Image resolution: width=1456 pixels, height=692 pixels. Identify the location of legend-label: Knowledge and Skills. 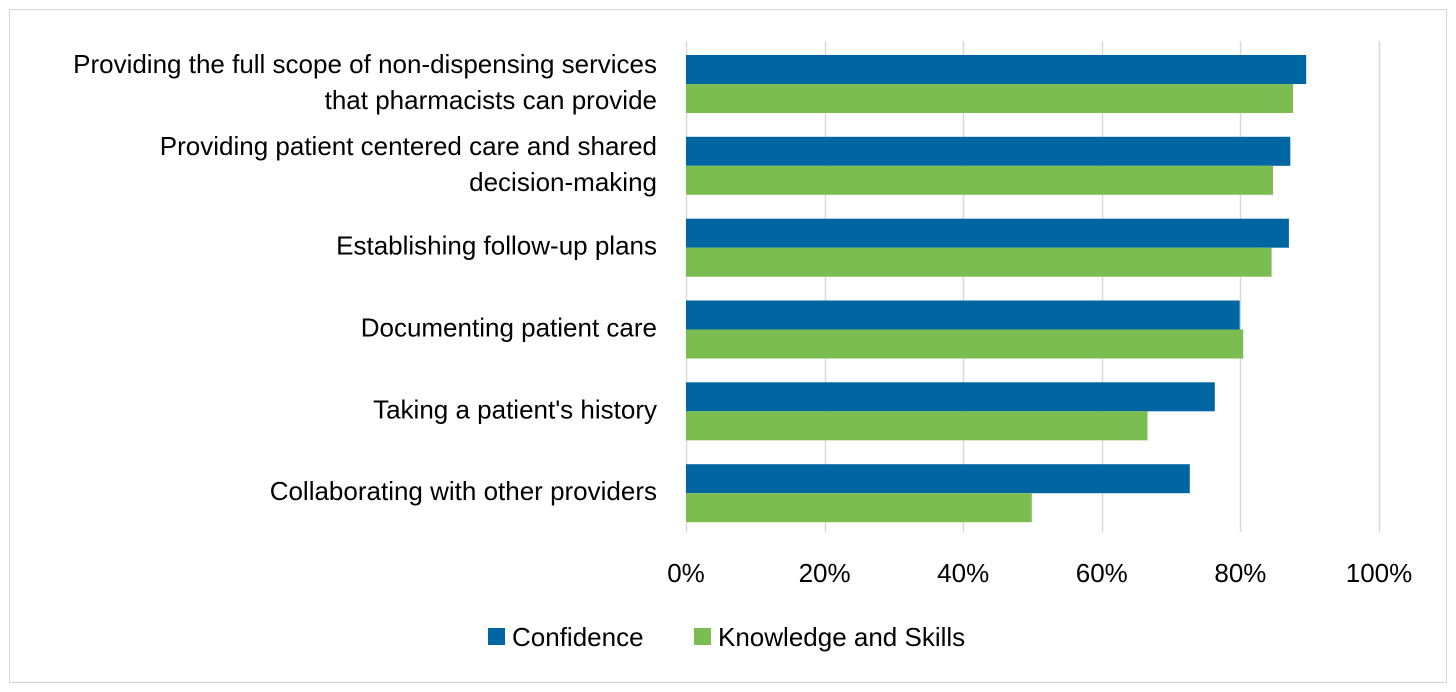
(841, 637).